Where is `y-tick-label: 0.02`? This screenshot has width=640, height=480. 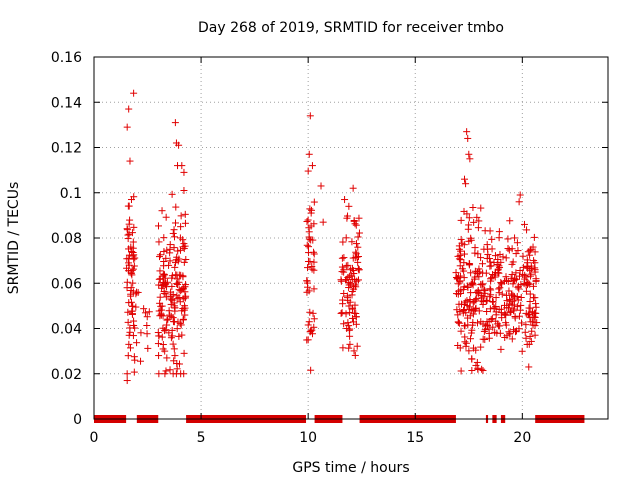 y-tick-label: 0.02 is located at coordinates (66, 375).